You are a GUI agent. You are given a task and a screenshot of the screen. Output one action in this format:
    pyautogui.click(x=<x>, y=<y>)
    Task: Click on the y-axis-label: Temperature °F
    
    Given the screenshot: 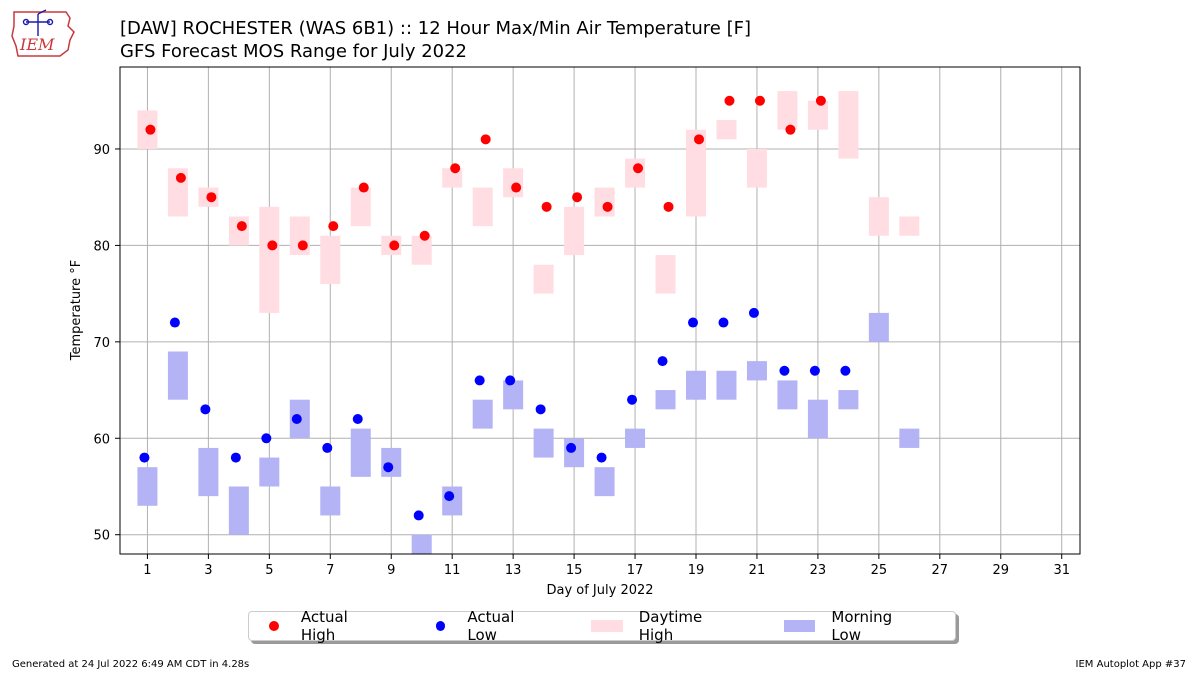 What is the action you would take?
    pyautogui.click(x=76, y=310)
    